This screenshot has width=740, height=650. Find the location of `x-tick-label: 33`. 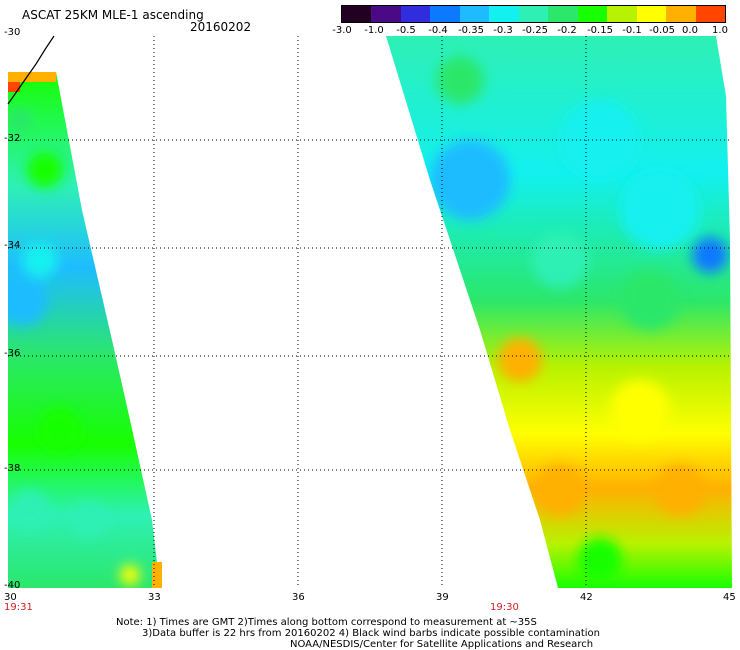

x-tick-label: 33 is located at coordinates (154, 597).